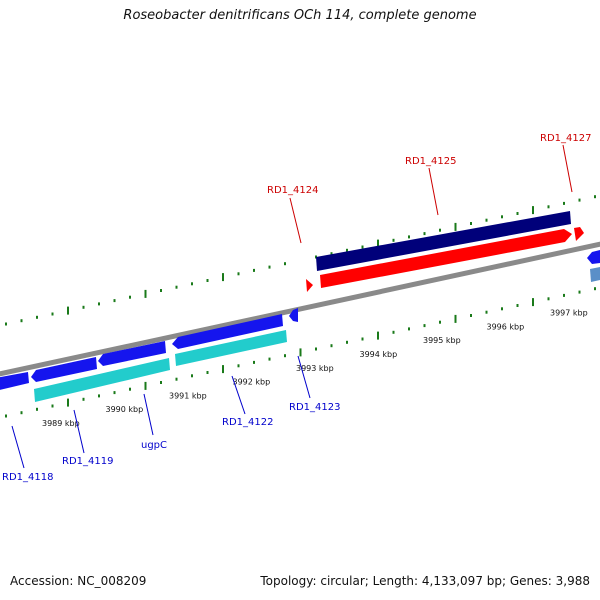 This screenshot has height=600, width=600. I want to click on tick-label: 3997 kbp, so click(569, 313).